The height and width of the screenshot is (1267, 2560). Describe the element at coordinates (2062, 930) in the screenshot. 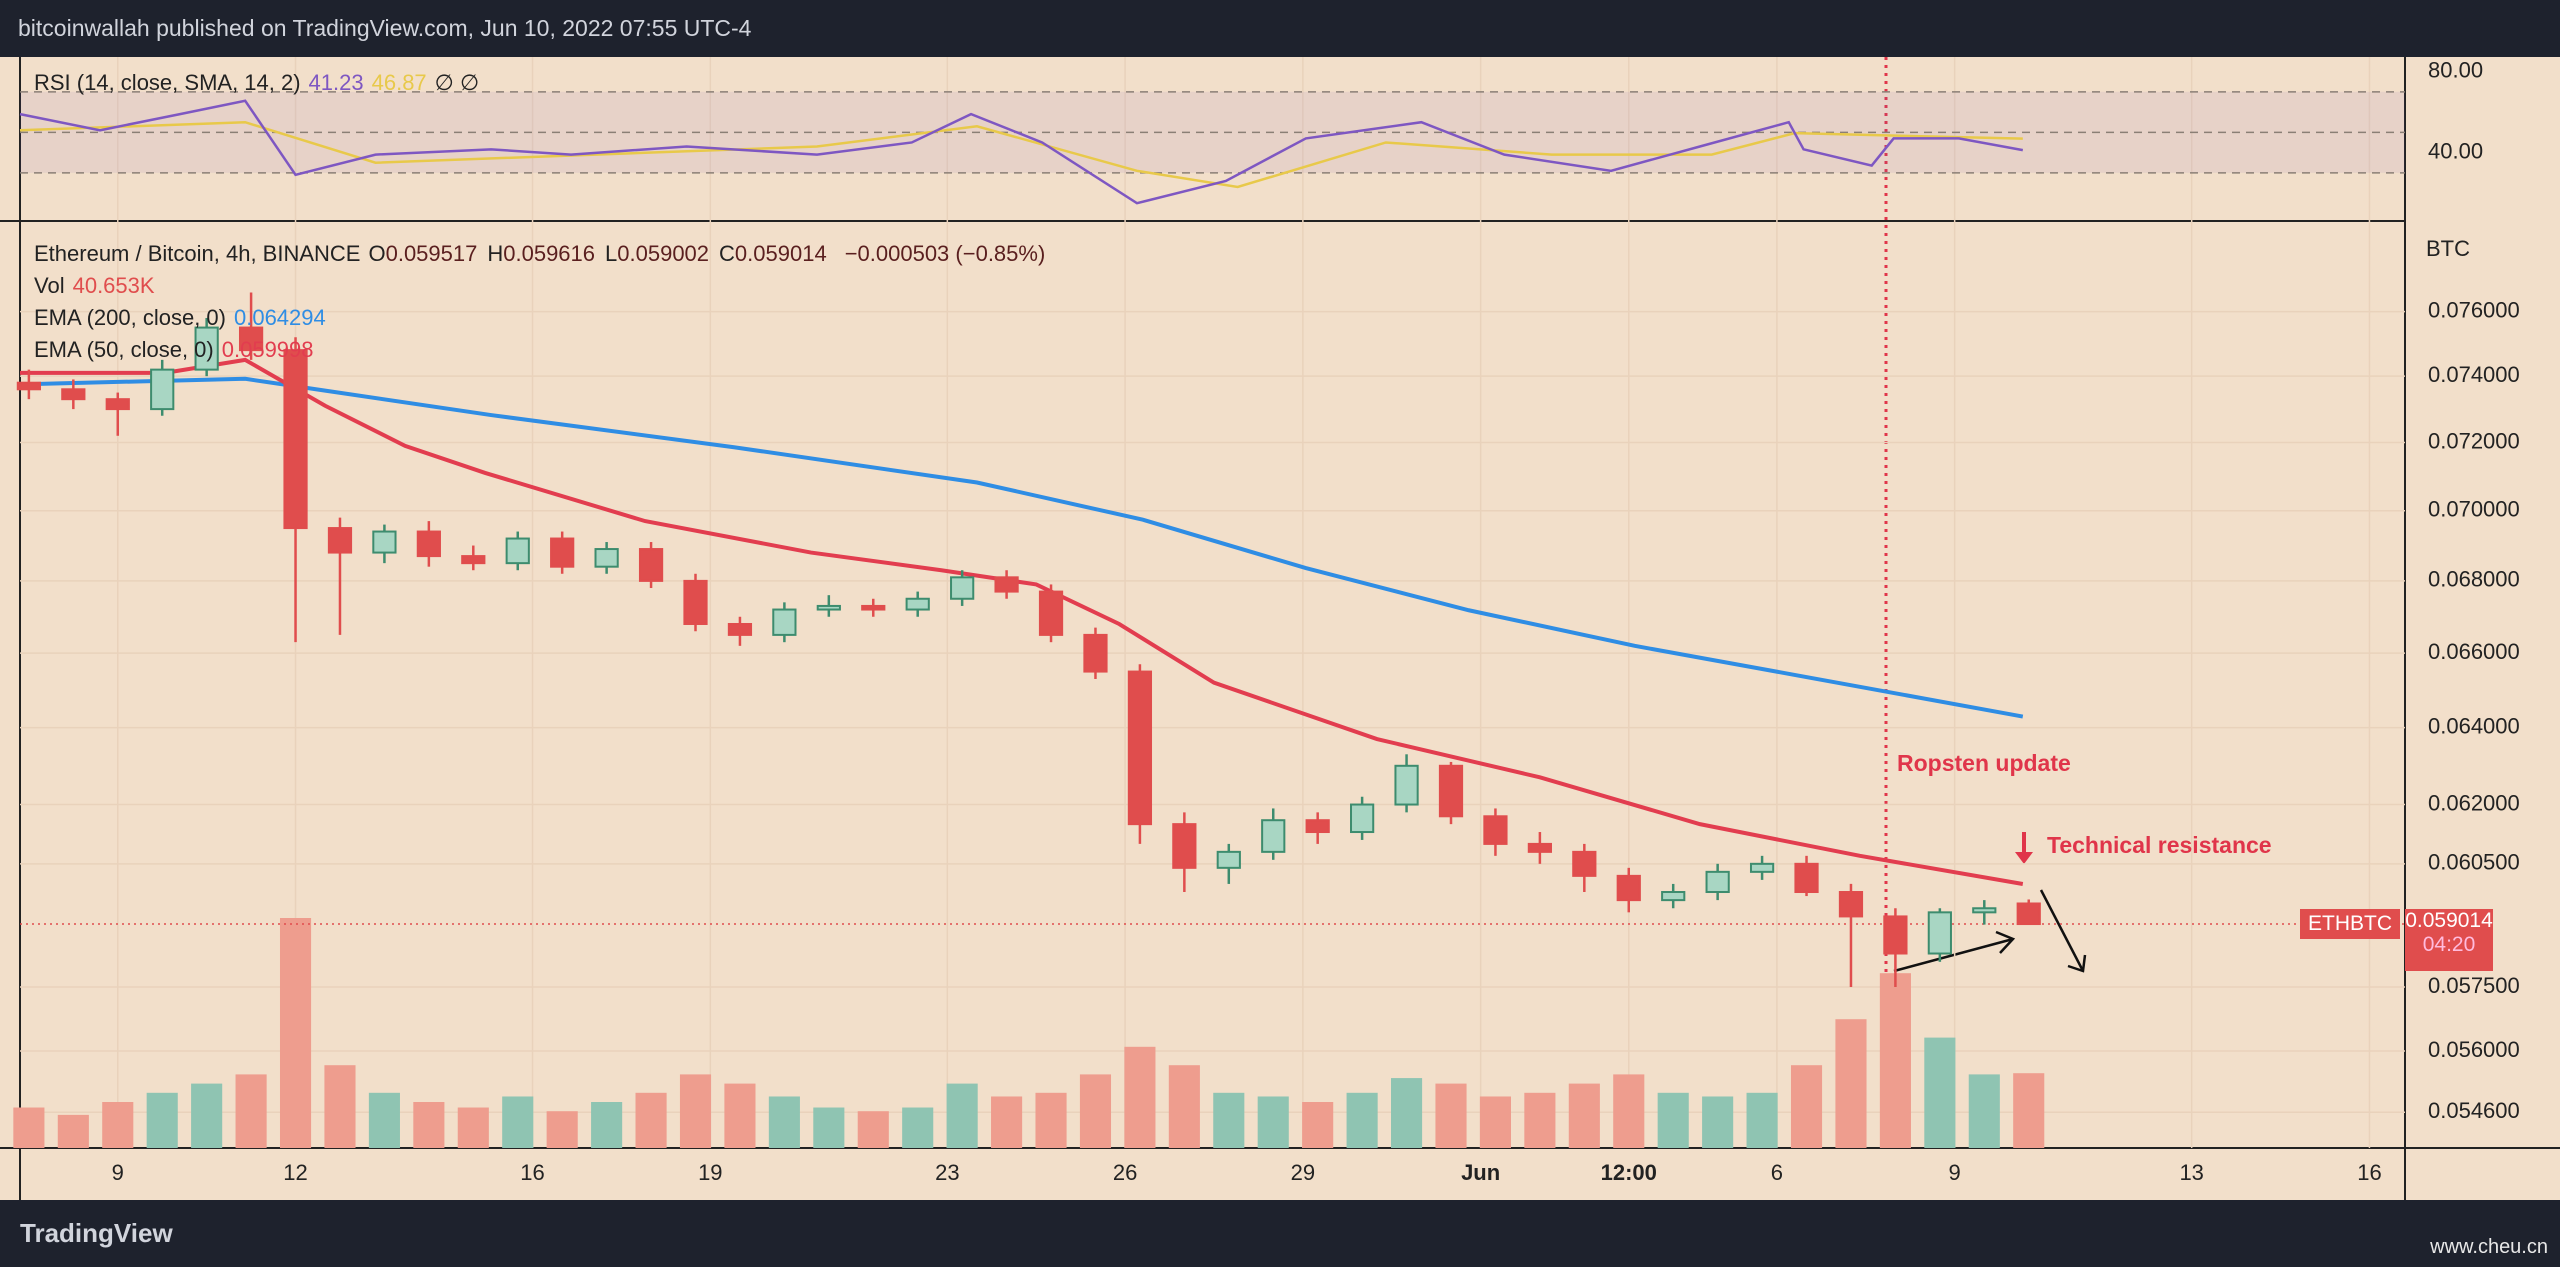

I see `arrow` at that location.